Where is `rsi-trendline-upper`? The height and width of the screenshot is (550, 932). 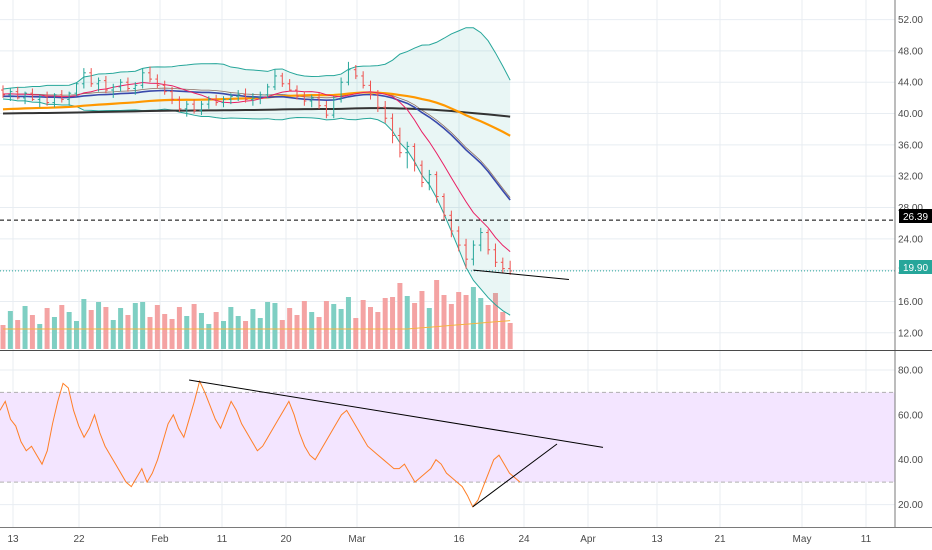 rsi-trendline-upper is located at coordinates (396, 413).